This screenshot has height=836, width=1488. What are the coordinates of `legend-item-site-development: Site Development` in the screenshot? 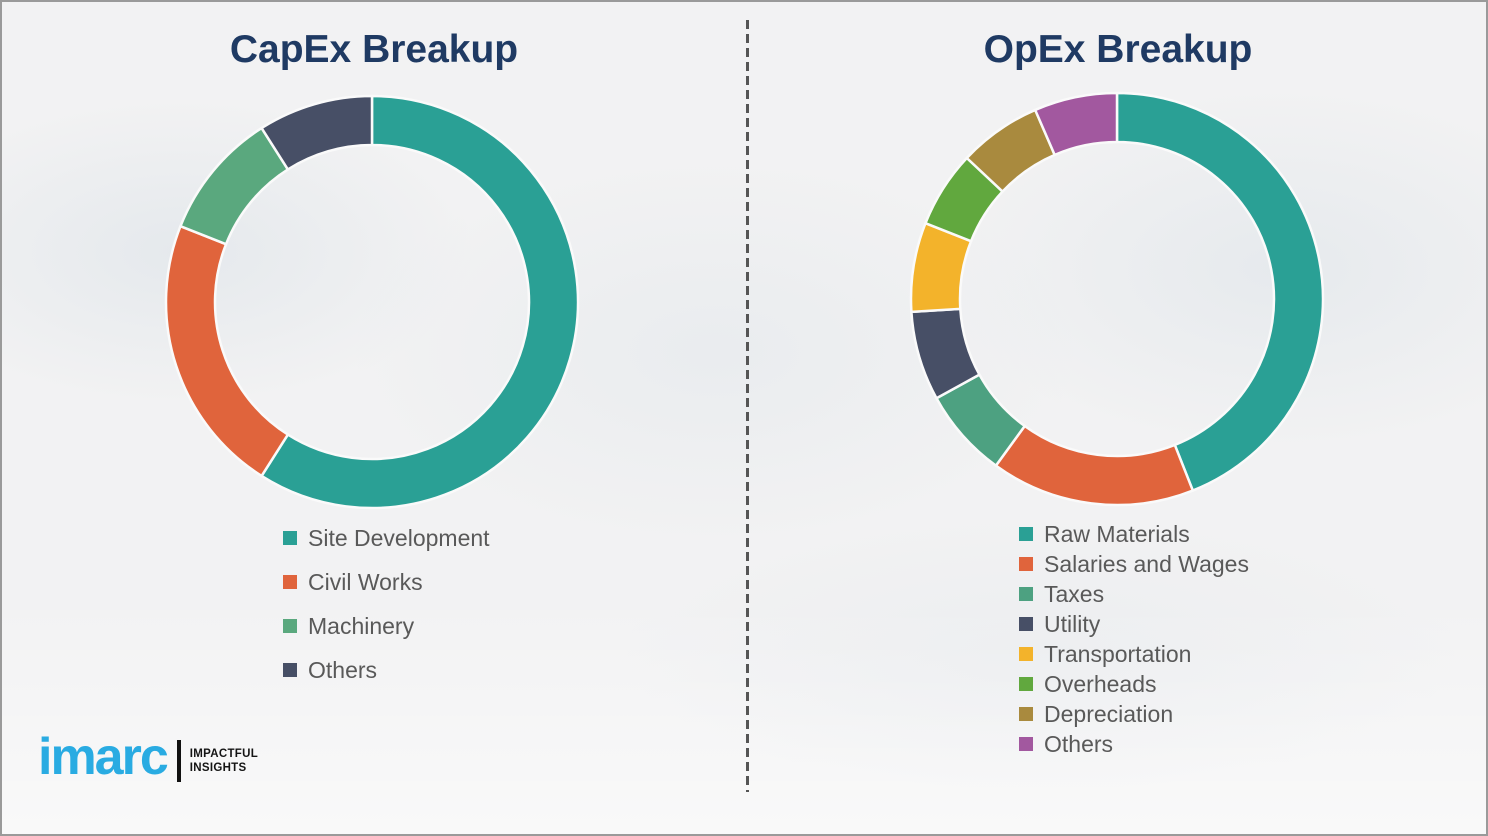 It's located at (386, 538).